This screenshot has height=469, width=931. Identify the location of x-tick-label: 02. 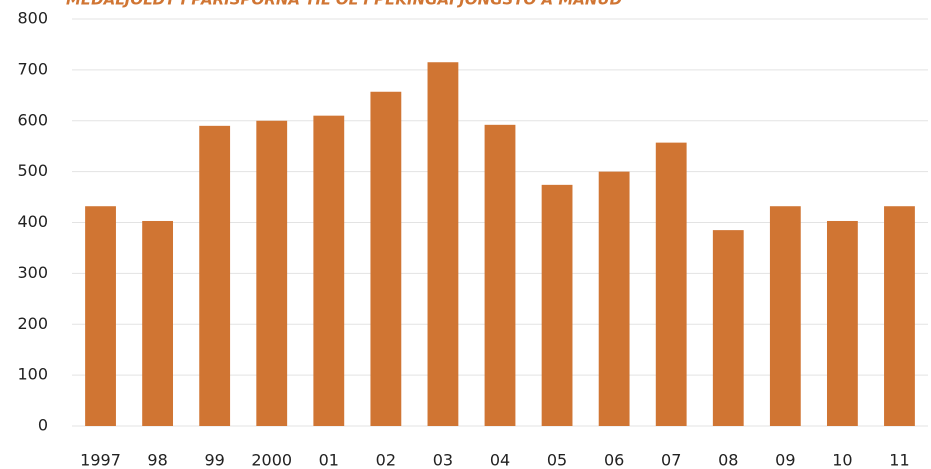
(386, 460).